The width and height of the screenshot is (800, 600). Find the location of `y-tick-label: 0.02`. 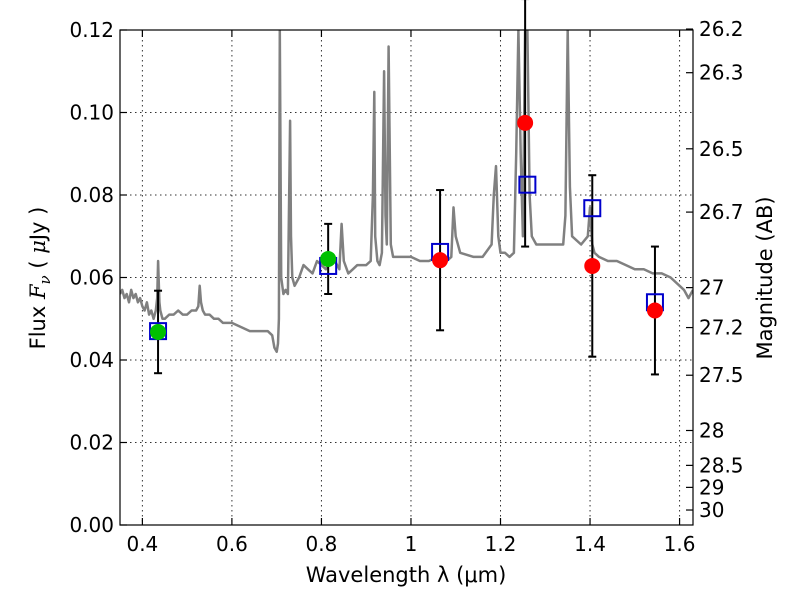

y-tick-label: 0.02 is located at coordinates (91, 443).